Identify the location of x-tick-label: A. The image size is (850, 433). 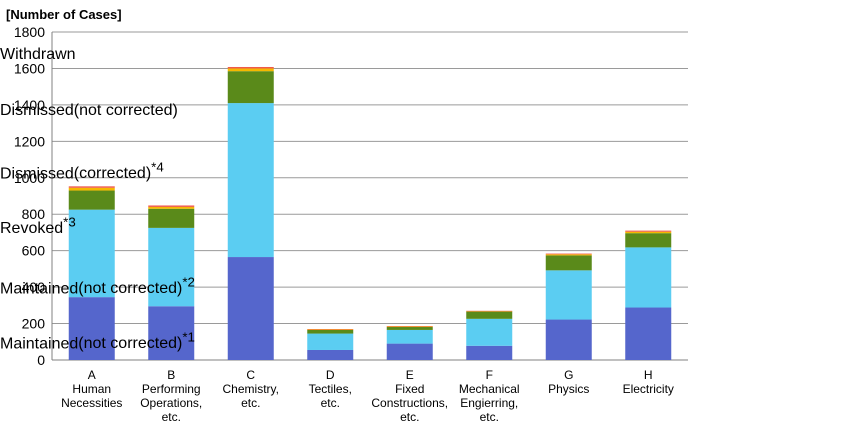
(92, 375).